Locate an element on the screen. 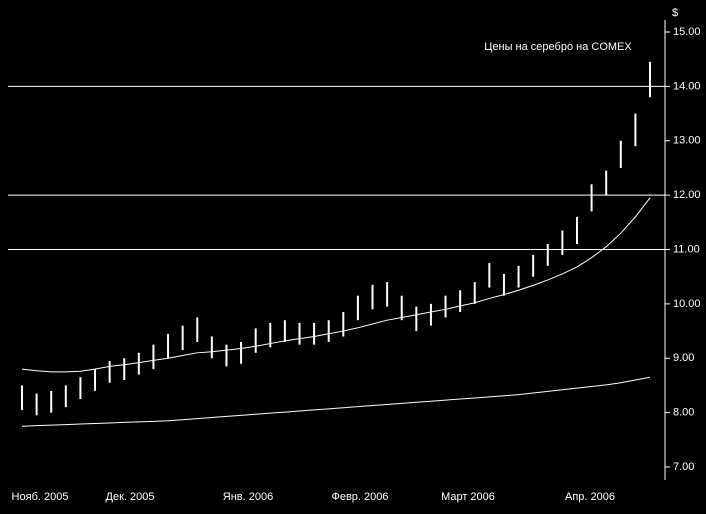  y-tick-label: 10.00 is located at coordinates (687, 304).